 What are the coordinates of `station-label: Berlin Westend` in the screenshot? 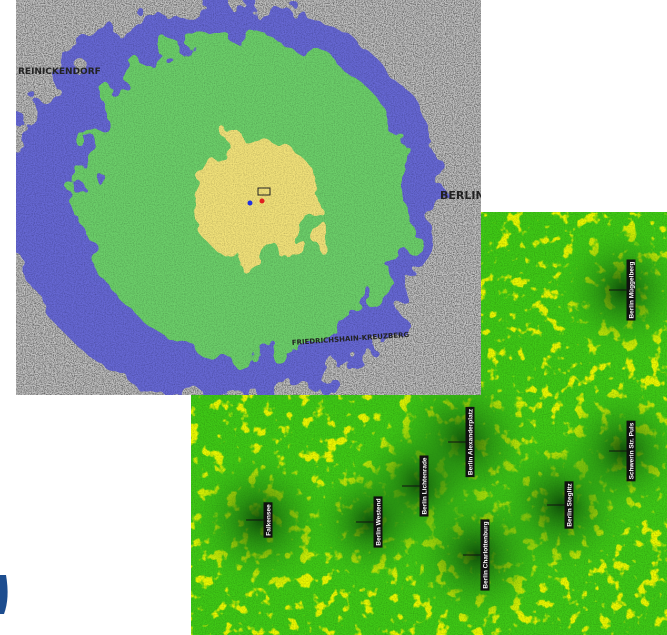 It's located at (378, 522).